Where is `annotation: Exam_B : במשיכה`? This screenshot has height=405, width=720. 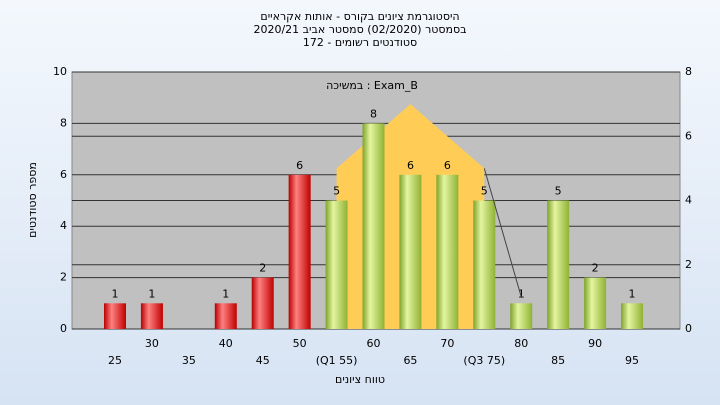
annotation: Exam_B : במשיכה is located at coordinates (372, 85).